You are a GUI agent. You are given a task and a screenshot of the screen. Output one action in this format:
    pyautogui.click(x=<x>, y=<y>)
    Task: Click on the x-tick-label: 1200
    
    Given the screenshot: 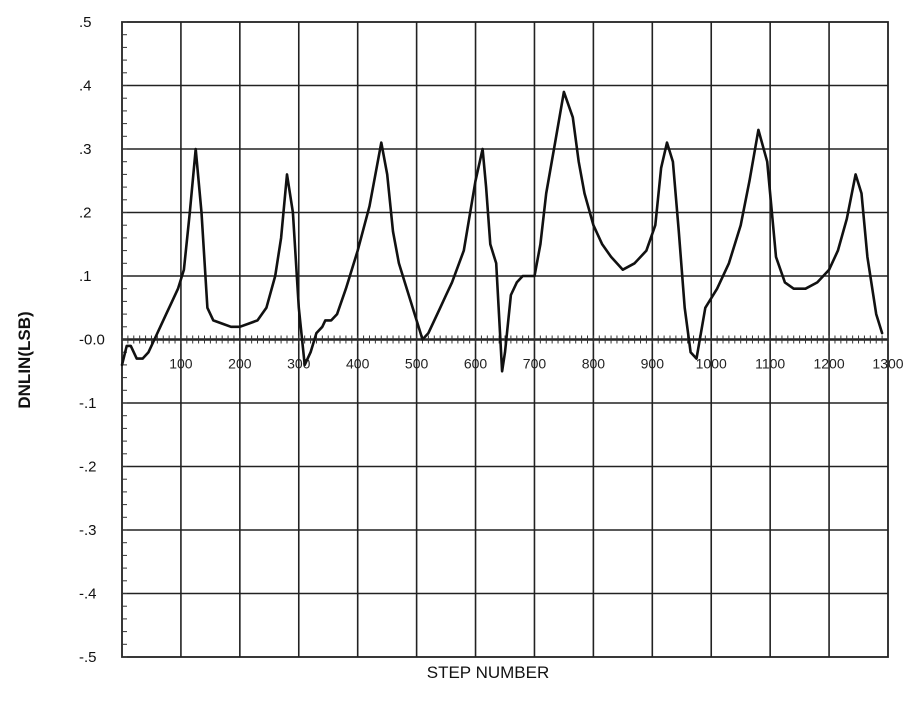 What is the action you would take?
    pyautogui.click(x=828, y=364)
    